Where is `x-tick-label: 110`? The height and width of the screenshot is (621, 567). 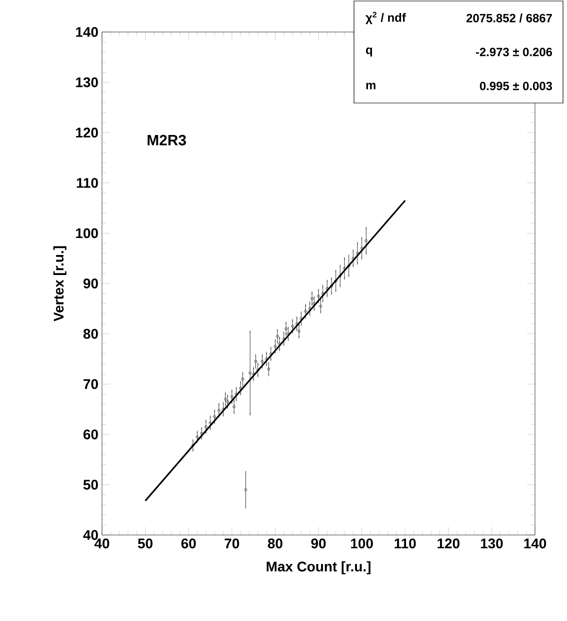 x-tick-label: 110 is located at coordinates (405, 543).